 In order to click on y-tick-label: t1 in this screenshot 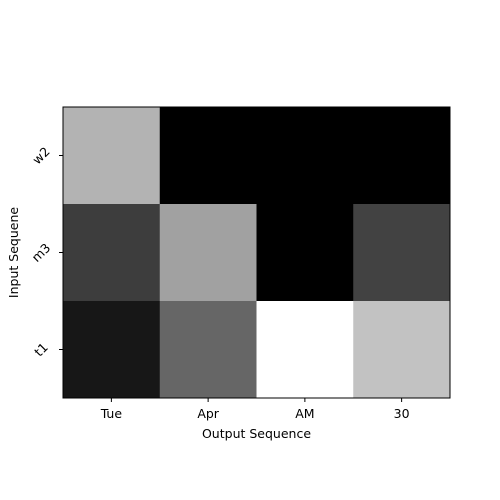, I will do `click(41, 350)`.